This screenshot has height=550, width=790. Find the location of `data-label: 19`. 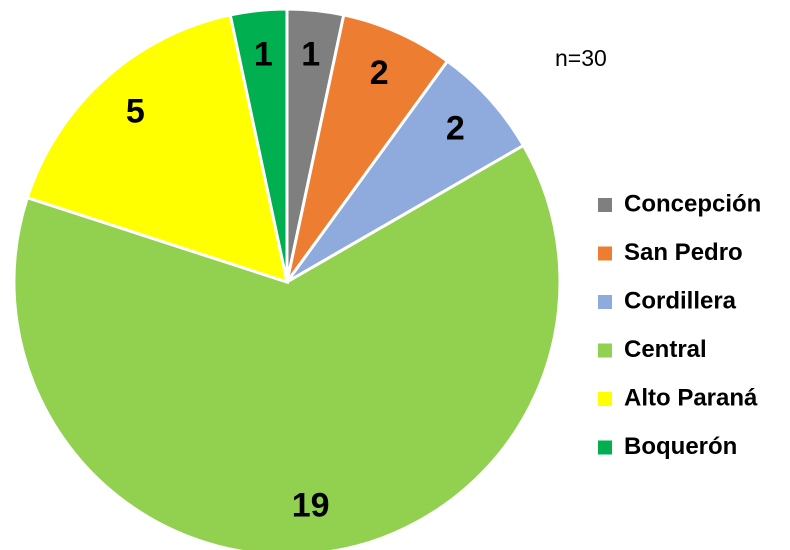

data-label: 19 is located at coordinates (311, 505).